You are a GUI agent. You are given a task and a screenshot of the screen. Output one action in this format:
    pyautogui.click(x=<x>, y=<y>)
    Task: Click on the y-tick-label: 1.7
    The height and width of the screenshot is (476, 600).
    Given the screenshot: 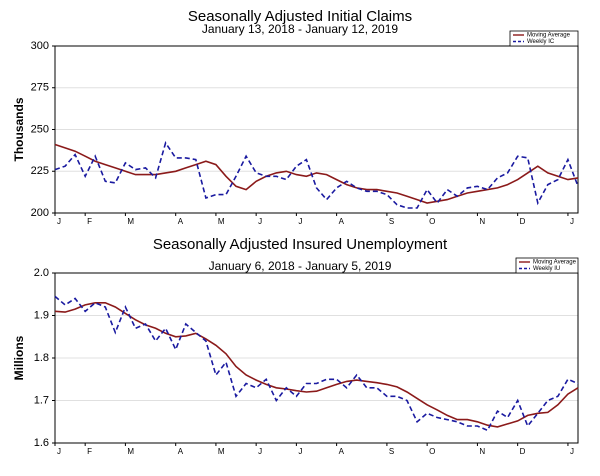 What is the action you would take?
    pyautogui.click(x=41, y=400)
    